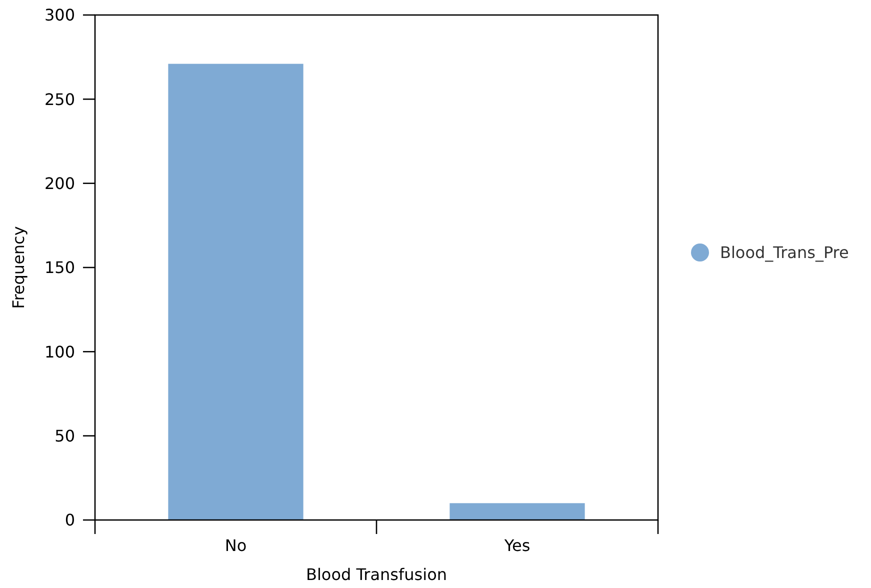 This screenshot has width=871, height=588. I want to click on y-tick-label: 50, so click(64, 436).